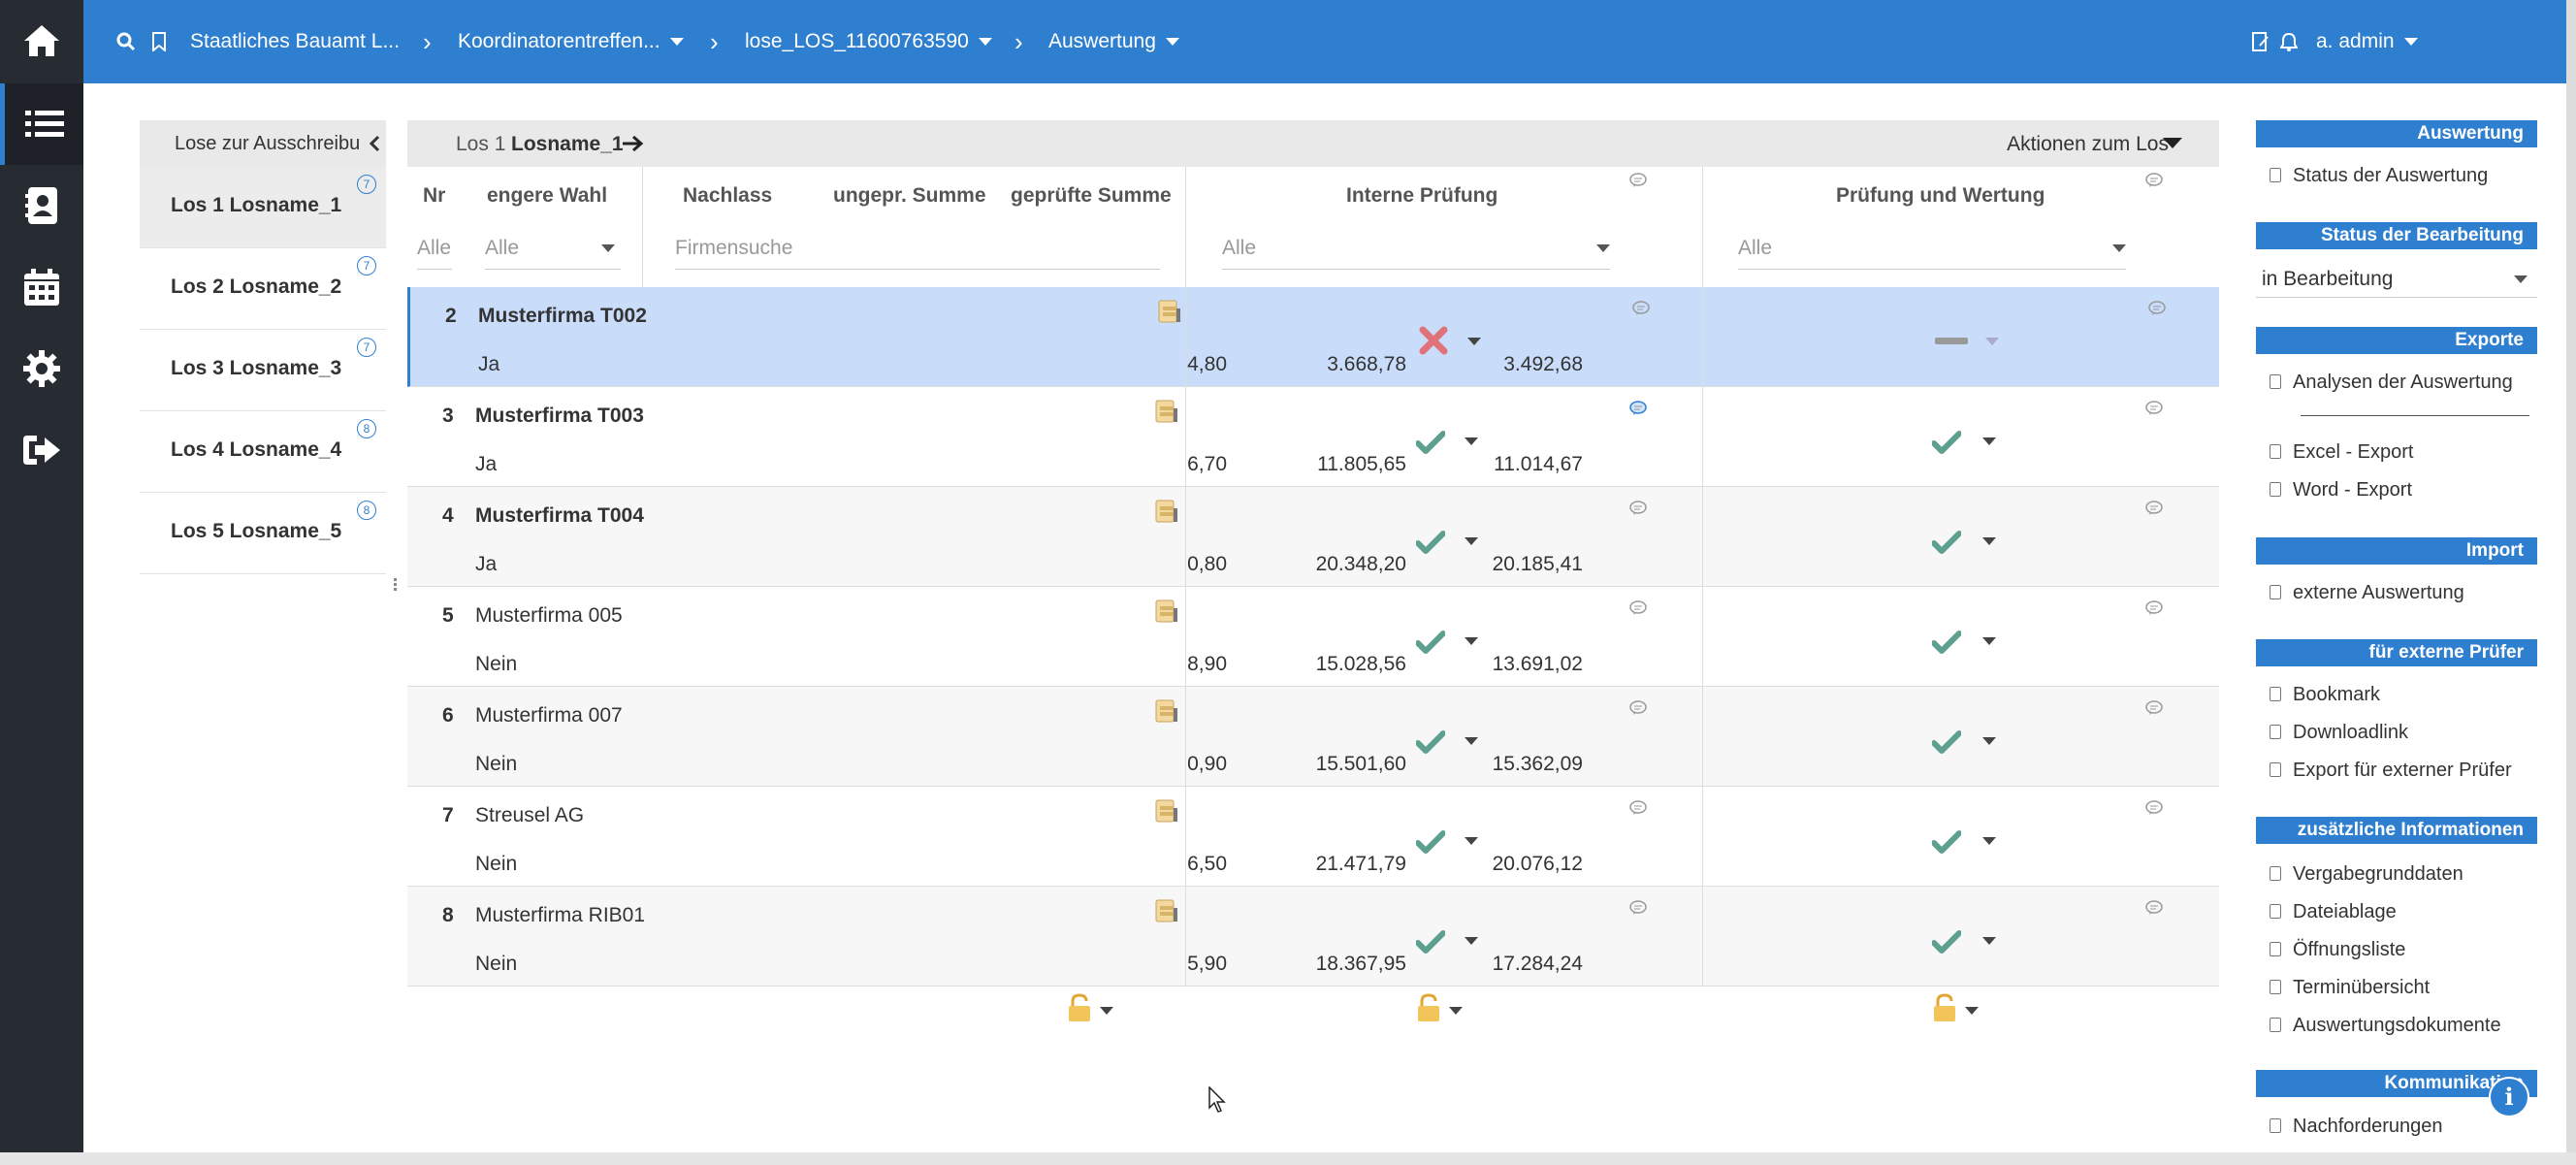 This screenshot has height=1165, width=2576. What do you see at coordinates (434, 195) in the screenshot?
I see `header-nr: Nr` at bounding box center [434, 195].